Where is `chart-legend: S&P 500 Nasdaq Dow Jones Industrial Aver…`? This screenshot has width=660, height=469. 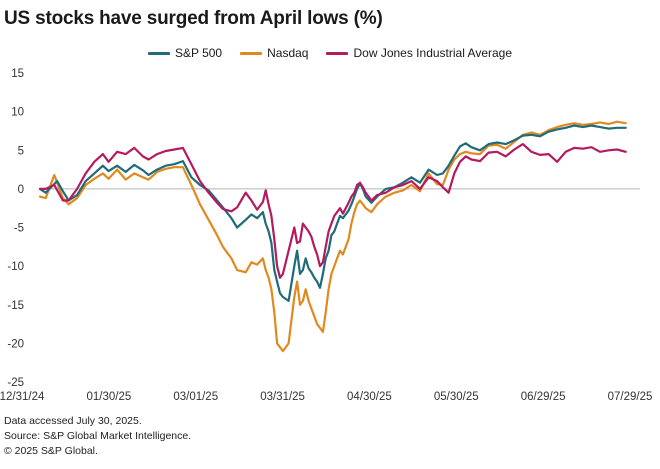 chart-legend: S&P 500 Nasdaq Dow Jones Industrial Aver… is located at coordinates (330, 53).